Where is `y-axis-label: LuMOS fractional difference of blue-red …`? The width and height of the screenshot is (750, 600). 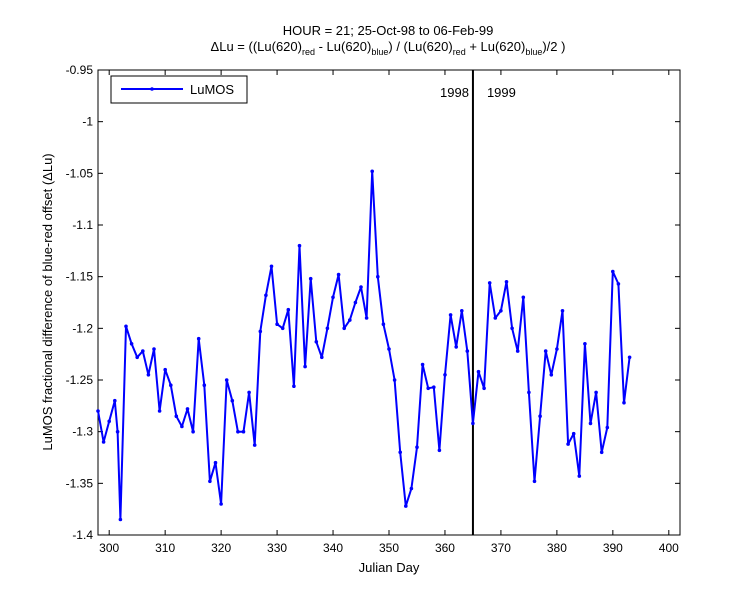 y-axis-label: LuMOS fractional difference of blue-red … is located at coordinates (47, 301).